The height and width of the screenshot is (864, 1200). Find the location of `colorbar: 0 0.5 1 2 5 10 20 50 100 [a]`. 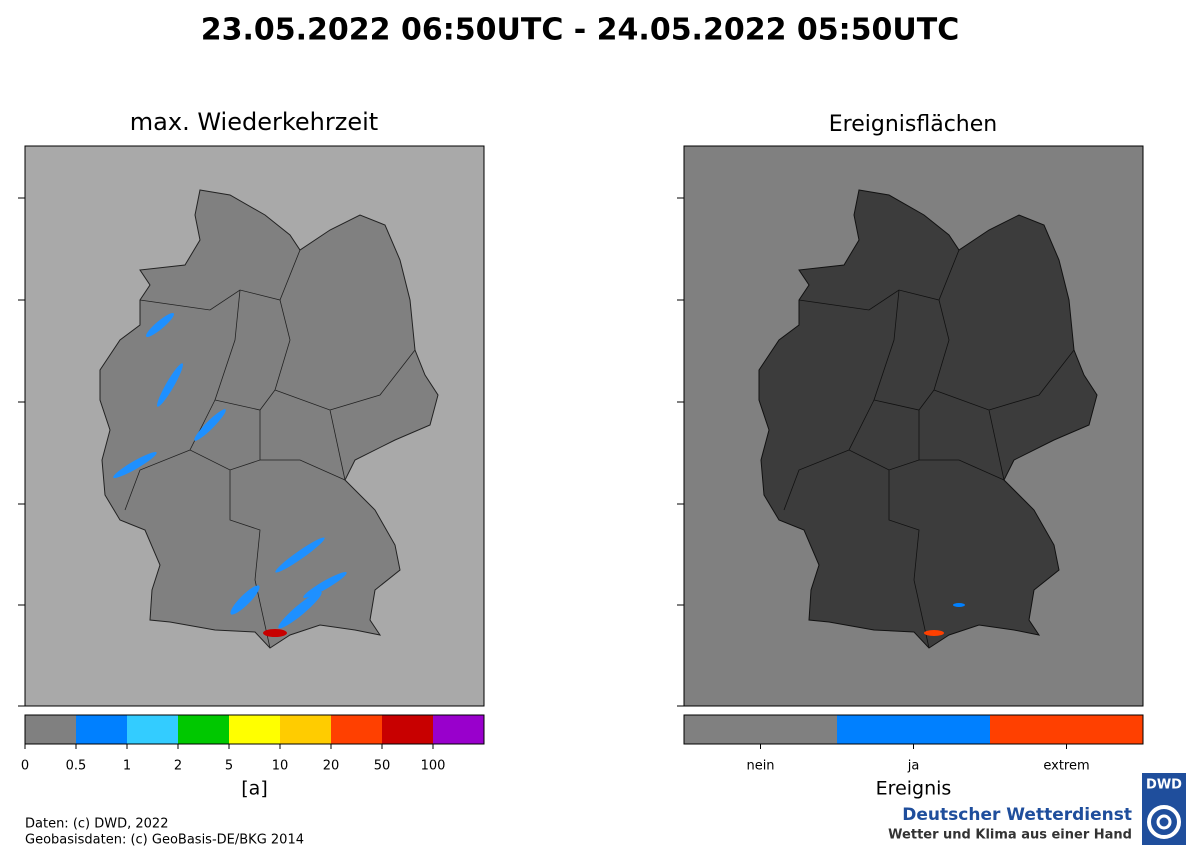

colorbar: 0 0.5 1 2 5 10 20 50 100 [a] is located at coordinates (253, 757).